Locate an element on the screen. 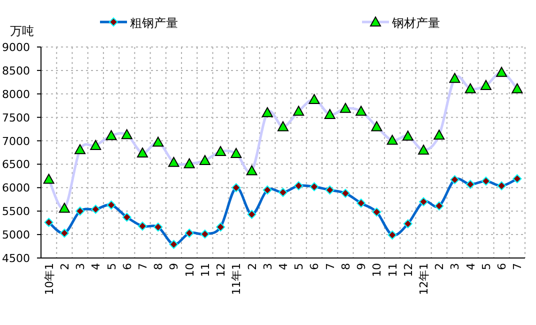  y-tick-label: 7500 is located at coordinates (16, 117).